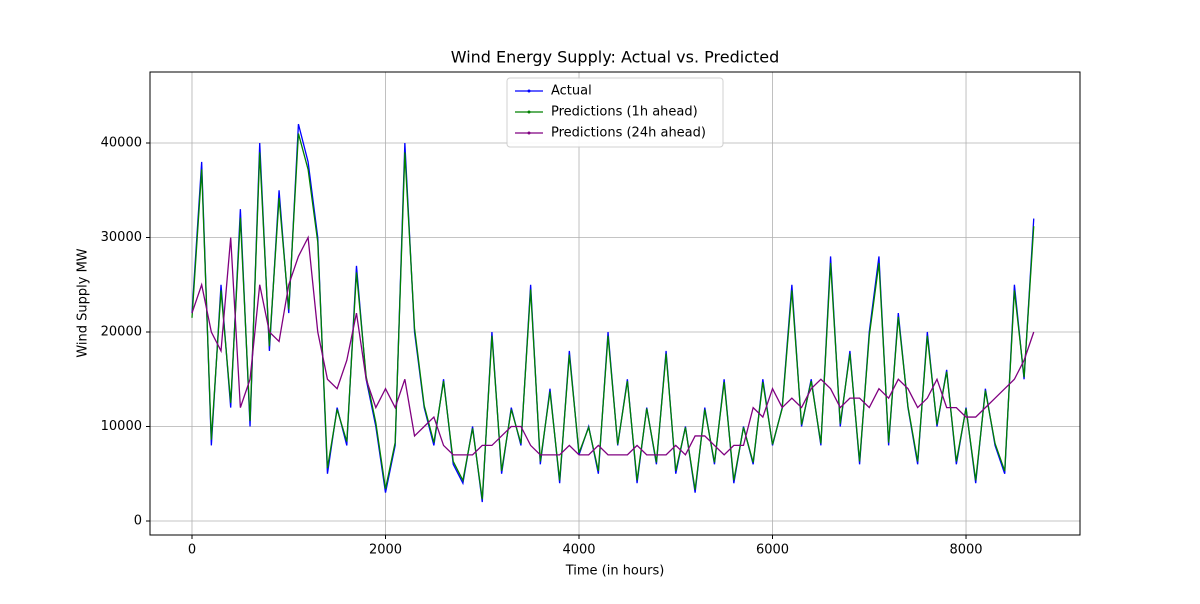 Image resolution: width=1200 pixels, height=604 pixels. Describe the element at coordinates (385, 550) in the screenshot. I see `x-tick-label: 2000` at that location.